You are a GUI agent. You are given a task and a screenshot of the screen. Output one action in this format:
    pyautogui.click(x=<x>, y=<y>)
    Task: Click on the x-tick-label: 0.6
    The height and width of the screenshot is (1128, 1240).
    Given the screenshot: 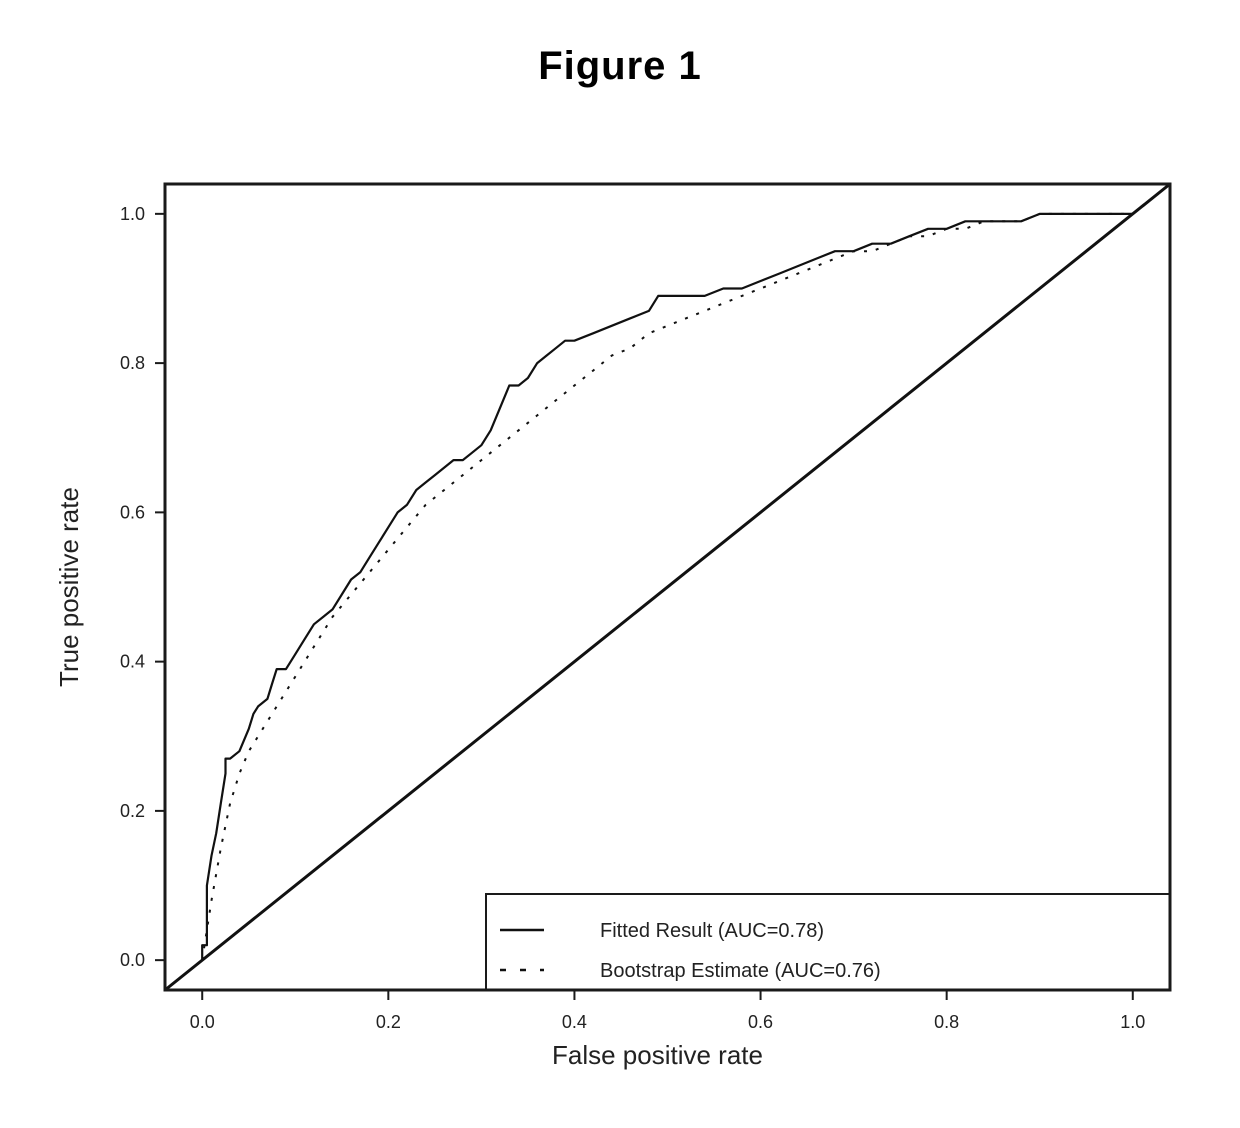 What is the action you would take?
    pyautogui.click(x=760, y=1022)
    